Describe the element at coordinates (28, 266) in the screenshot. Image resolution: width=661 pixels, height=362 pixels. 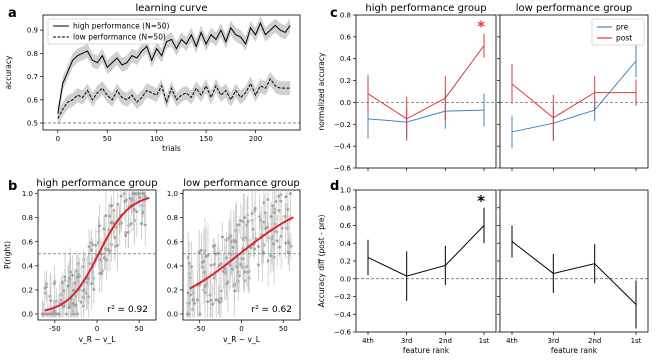
I see `ytick-label-b1: 0.4` at that location.